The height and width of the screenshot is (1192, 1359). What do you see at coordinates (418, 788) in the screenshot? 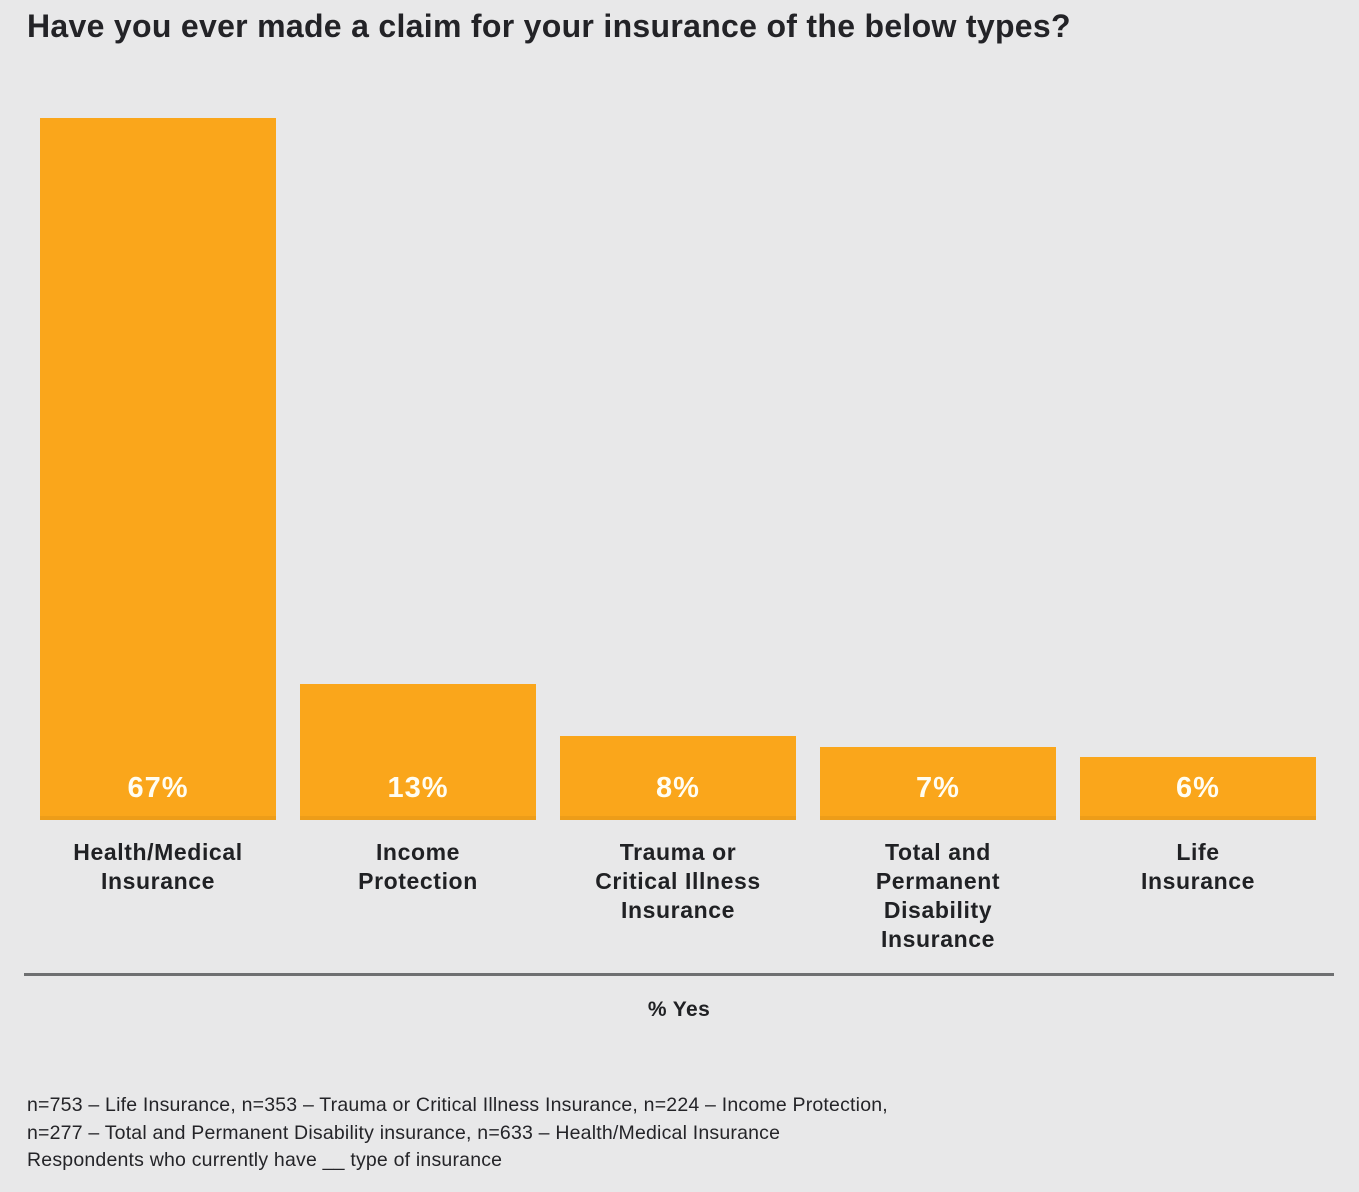
I see `bar-value-label-1: 13%` at bounding box center [418, 788].